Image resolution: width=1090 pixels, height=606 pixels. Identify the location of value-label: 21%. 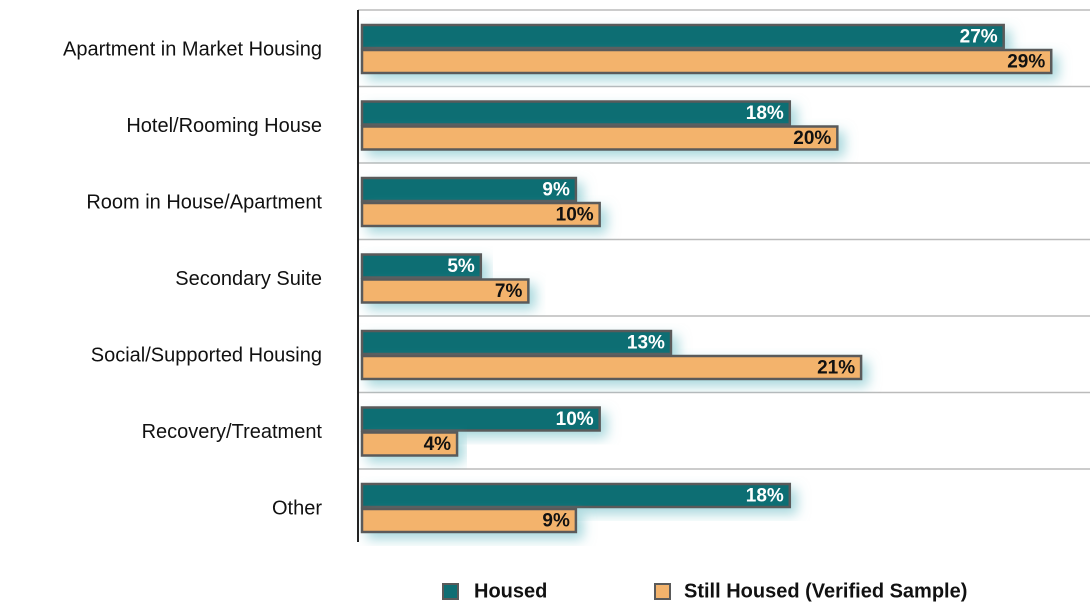
(836, 368).